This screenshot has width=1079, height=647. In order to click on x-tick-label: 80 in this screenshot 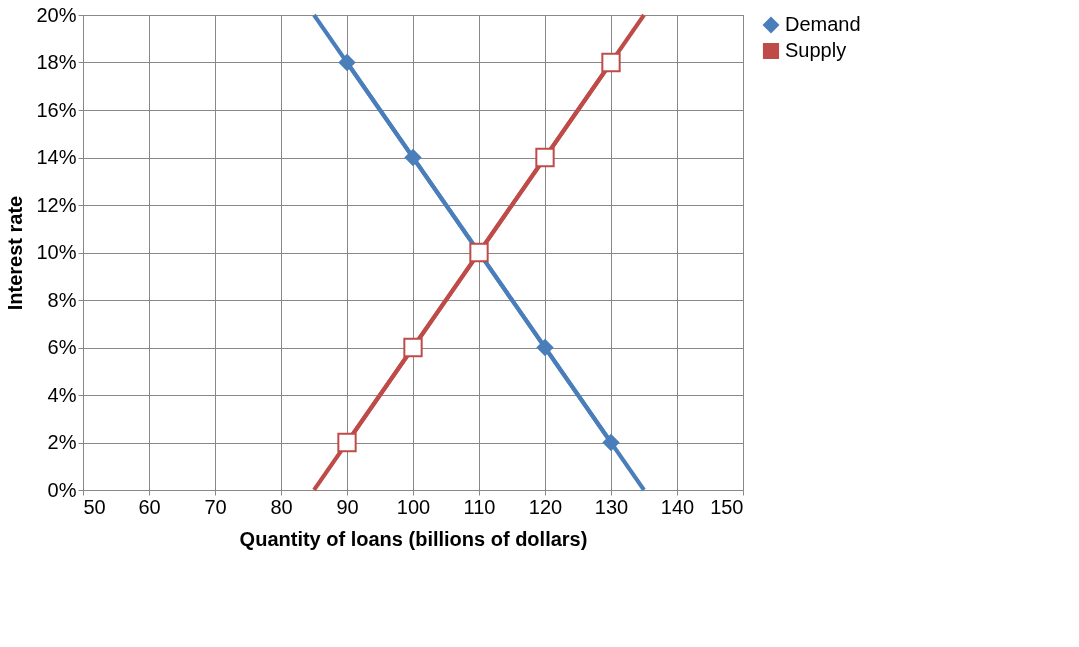, I will do `click(281, 506)`.